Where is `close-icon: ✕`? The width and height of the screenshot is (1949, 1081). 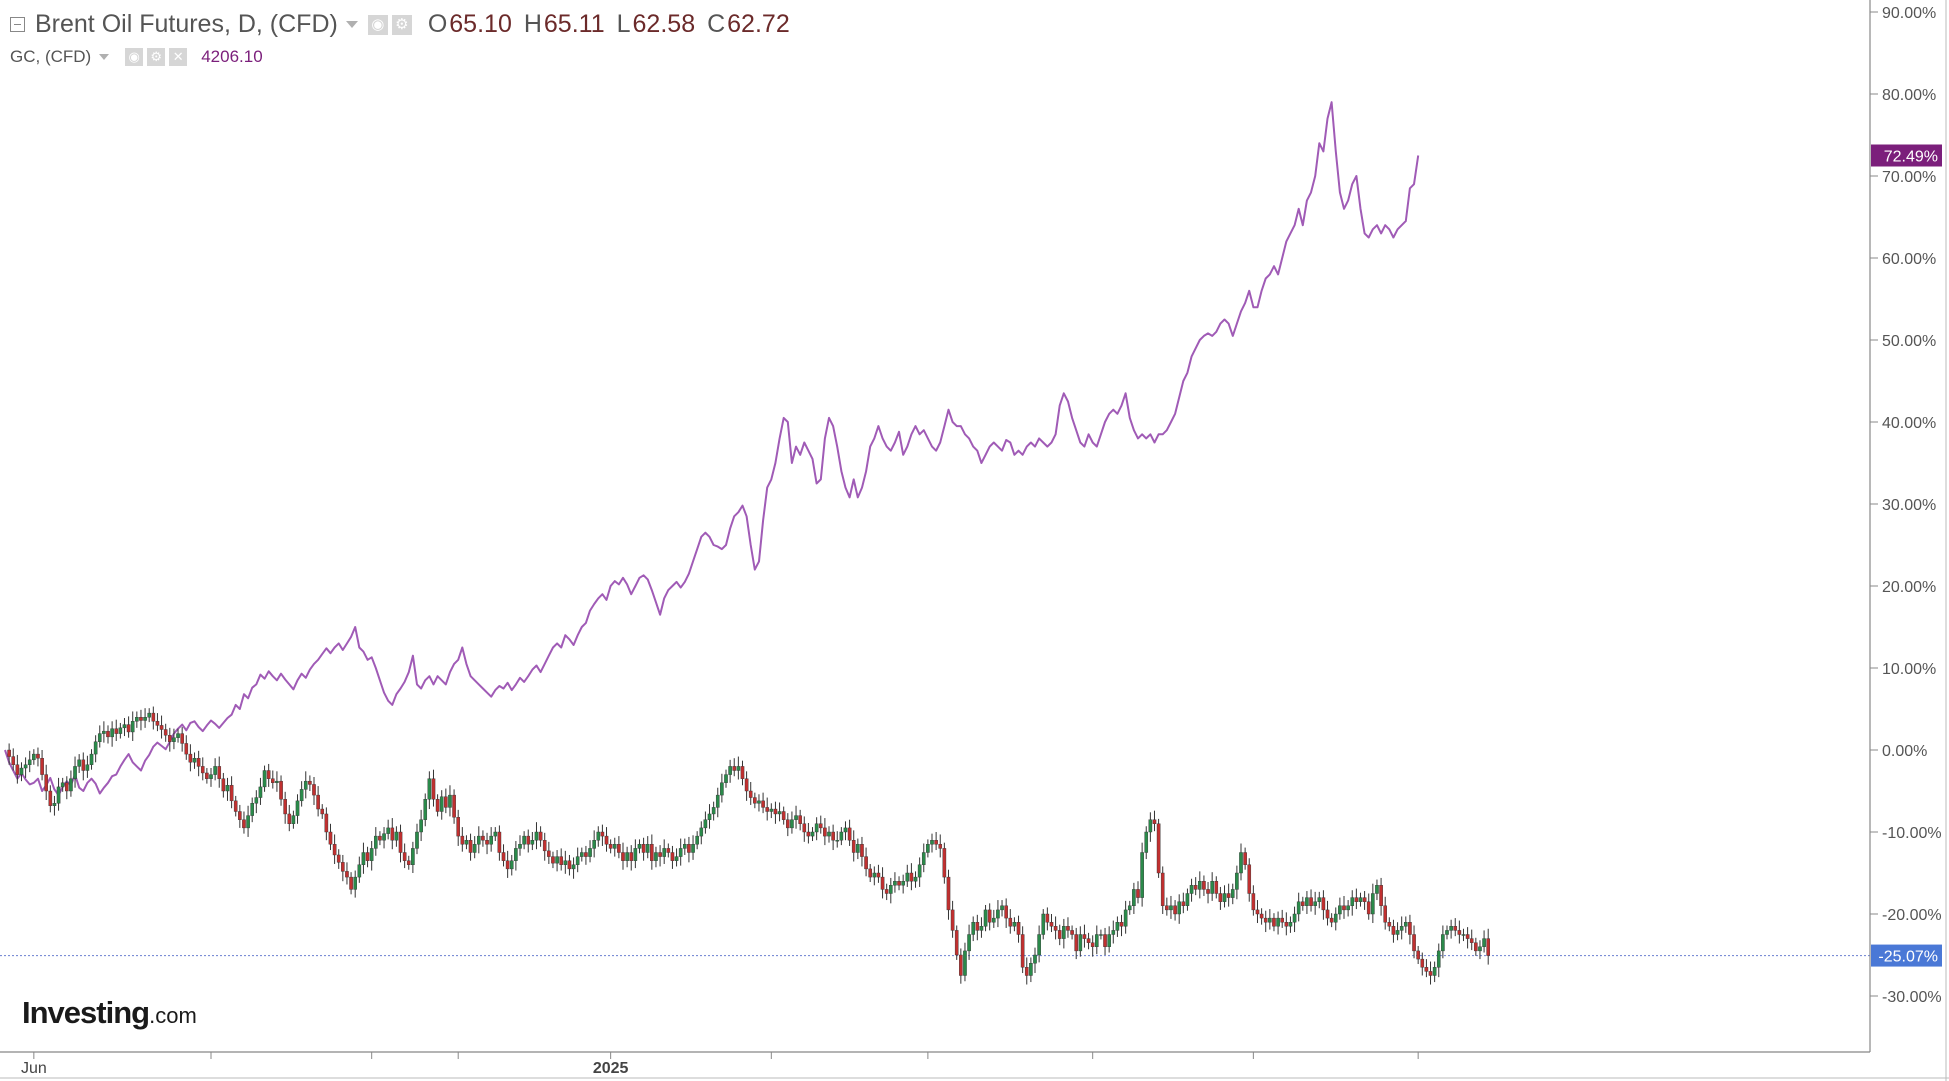
close-icon: ✕ is located at coordinates (178, 57).